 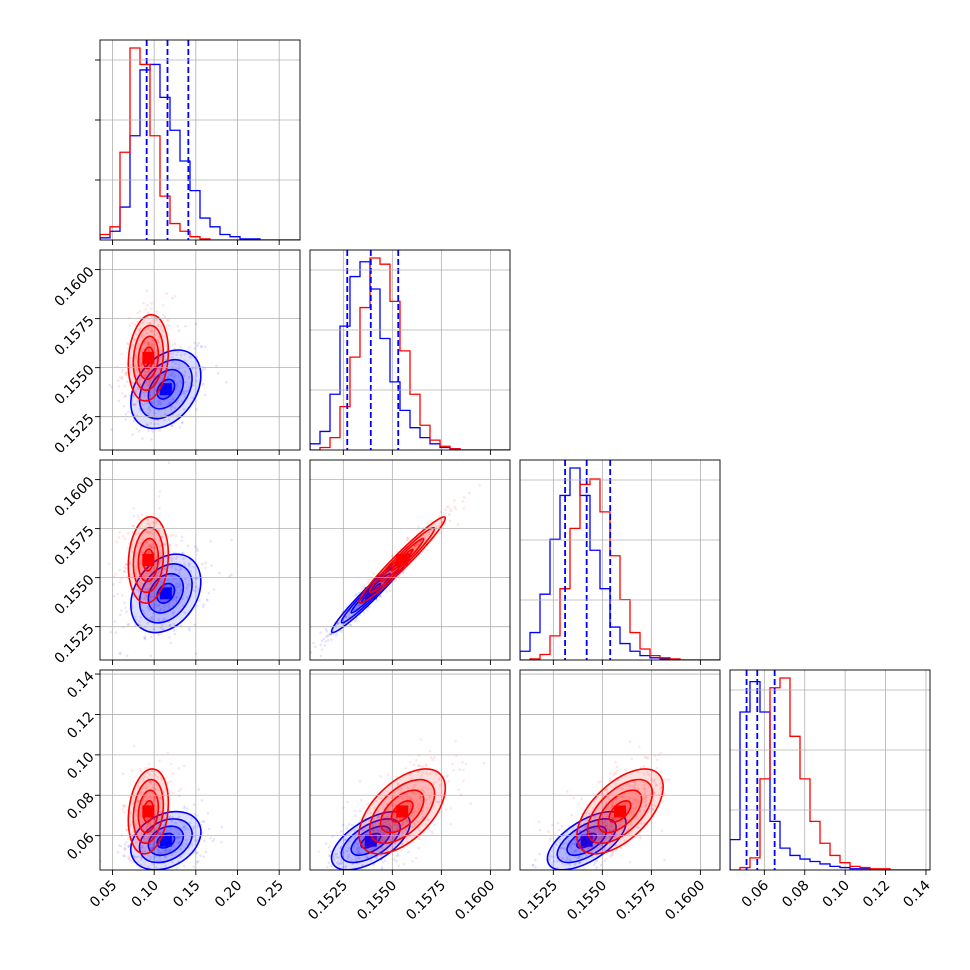 What do you see at coordinates (75, 434) in the screenshot?
I see `y-tick-label: 0.1525` at bounding box center [75, 434].